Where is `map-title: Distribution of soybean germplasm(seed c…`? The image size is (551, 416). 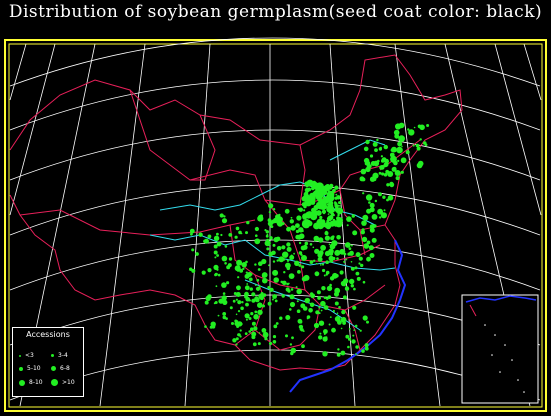
map-title: Distribution of soybean germplasm(seed c… is located at coordinates (275, 12).